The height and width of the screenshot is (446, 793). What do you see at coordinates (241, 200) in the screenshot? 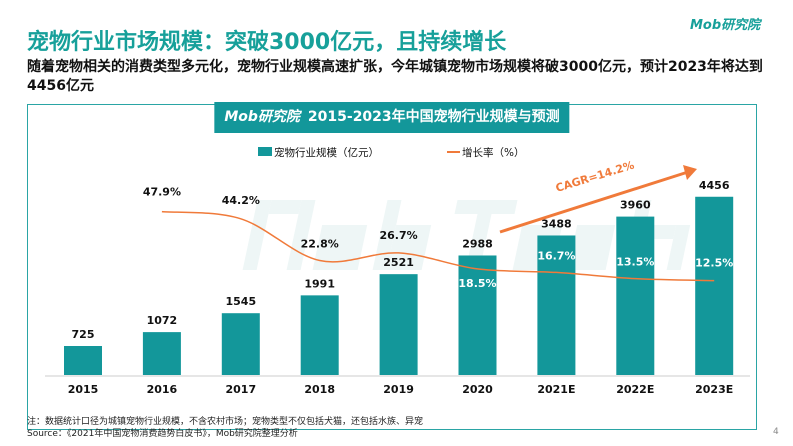
I see `growth-rate-label: 44.2%` at bounding box center [241, 200].